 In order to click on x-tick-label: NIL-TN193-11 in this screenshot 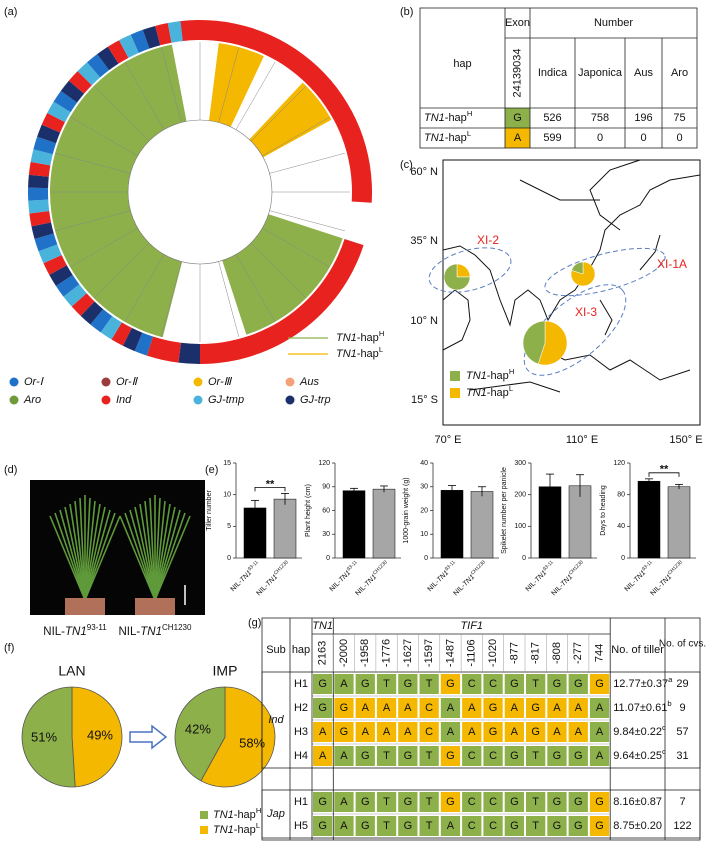, I will do `click(540, 576)`.